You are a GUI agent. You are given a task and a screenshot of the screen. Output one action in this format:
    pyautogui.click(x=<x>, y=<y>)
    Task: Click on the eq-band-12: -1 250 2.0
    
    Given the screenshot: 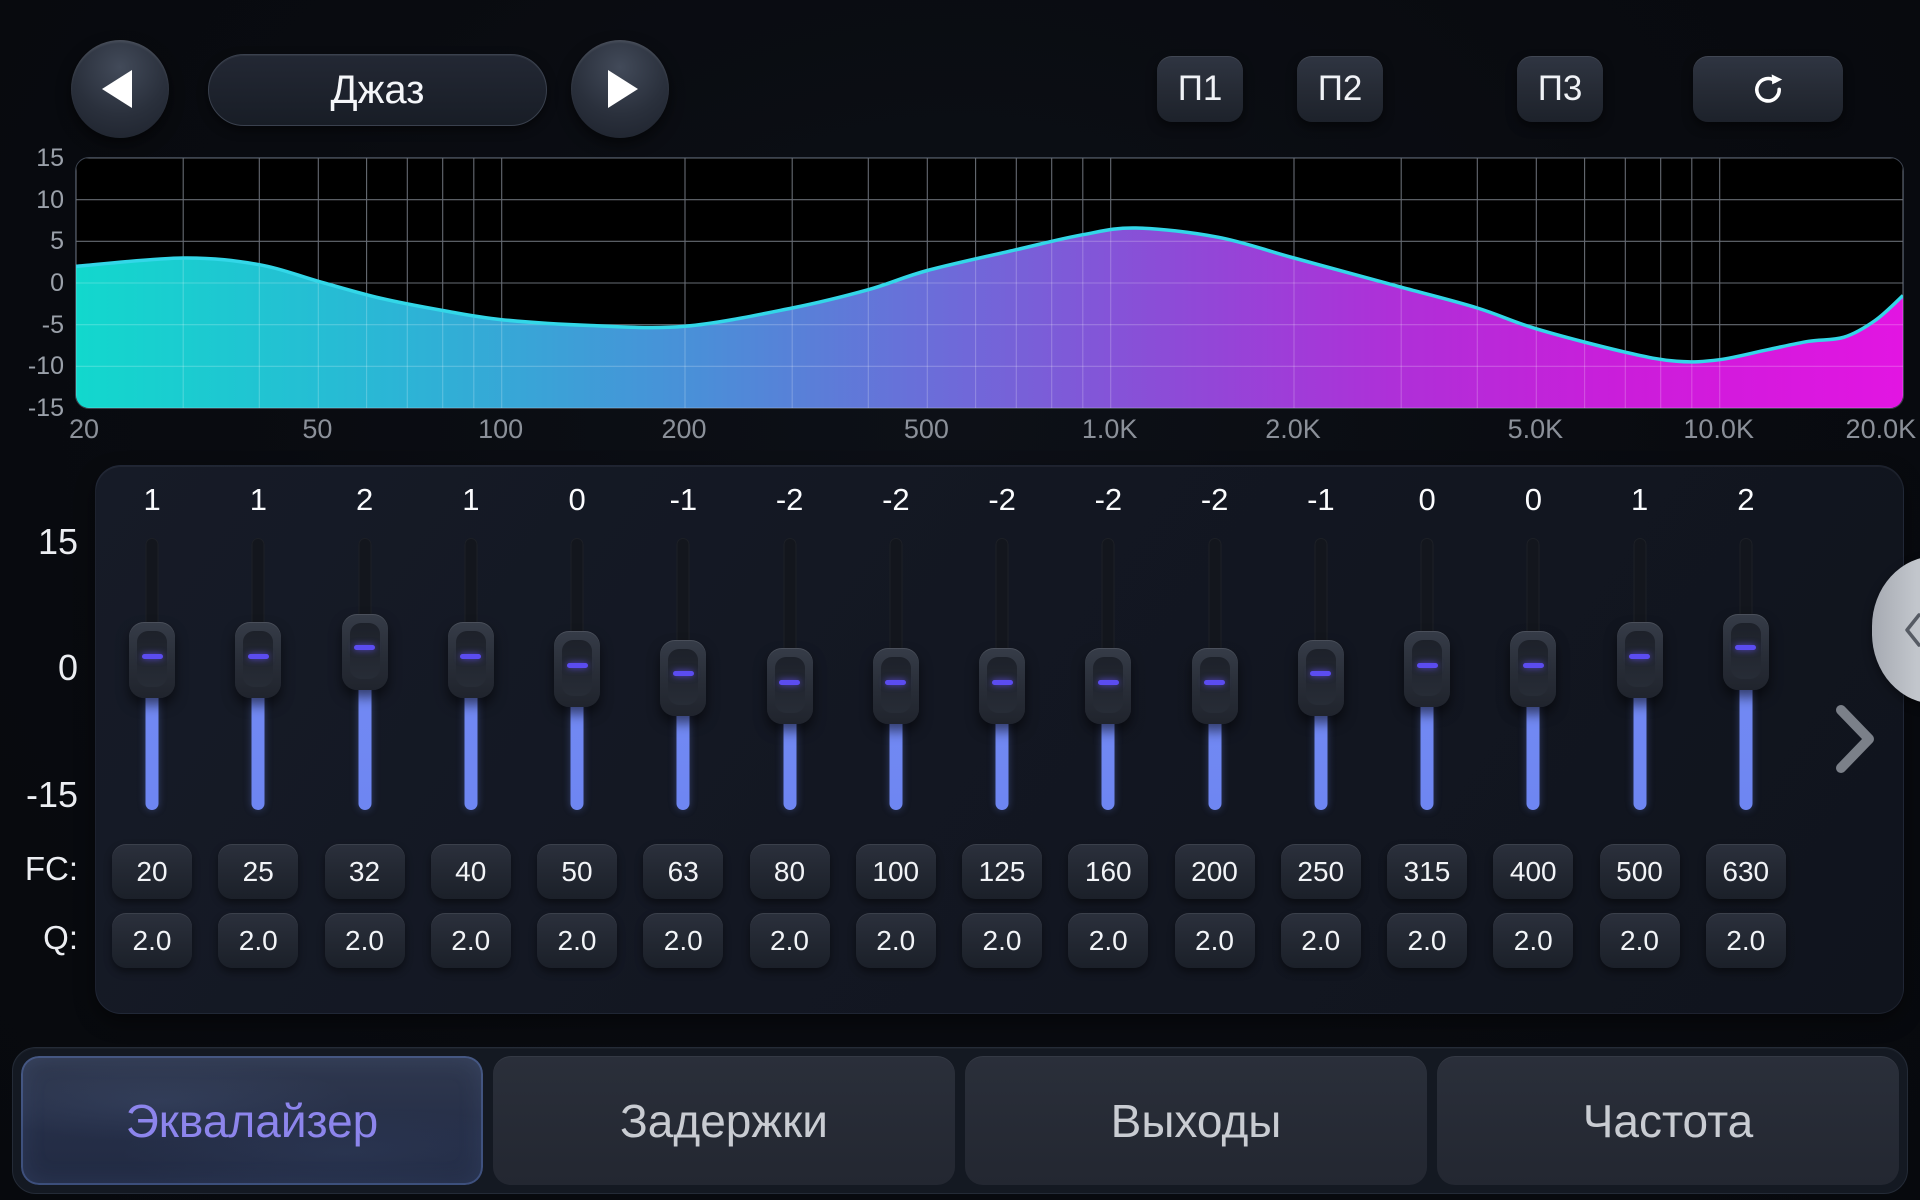 What is the action you would take?
    pyautogui.click(x=1321, y=739)
    